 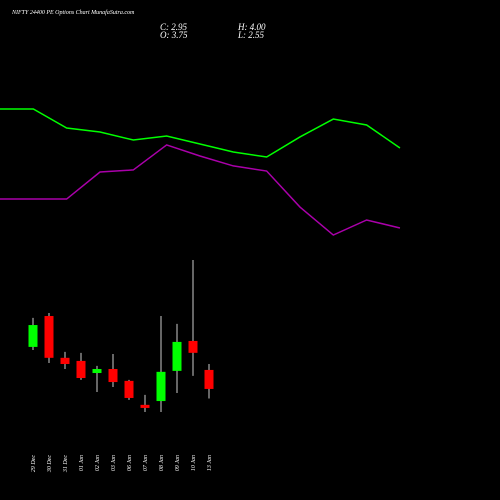 I want to click on x-tick-label: 01 Jan, so click(x=82, y=463).